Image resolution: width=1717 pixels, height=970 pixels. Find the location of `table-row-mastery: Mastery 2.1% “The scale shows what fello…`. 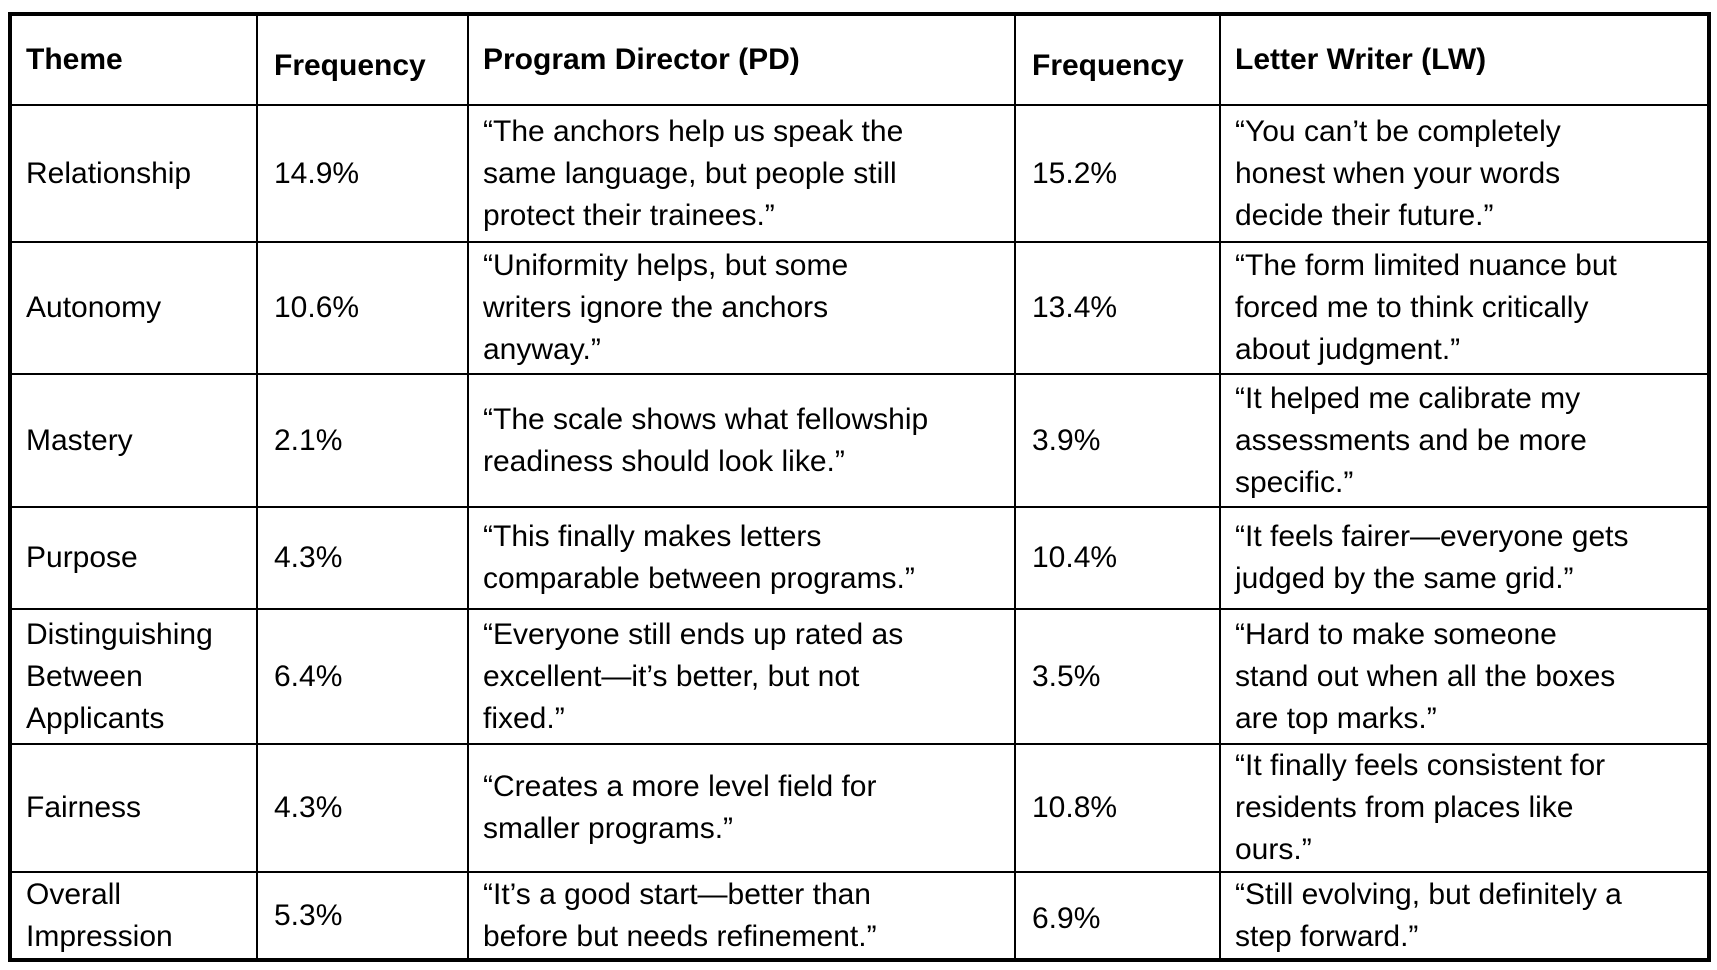

table-row-mastery: Mastery 2.1% “The scale shows what fello… is located at coordinates (859, 440).